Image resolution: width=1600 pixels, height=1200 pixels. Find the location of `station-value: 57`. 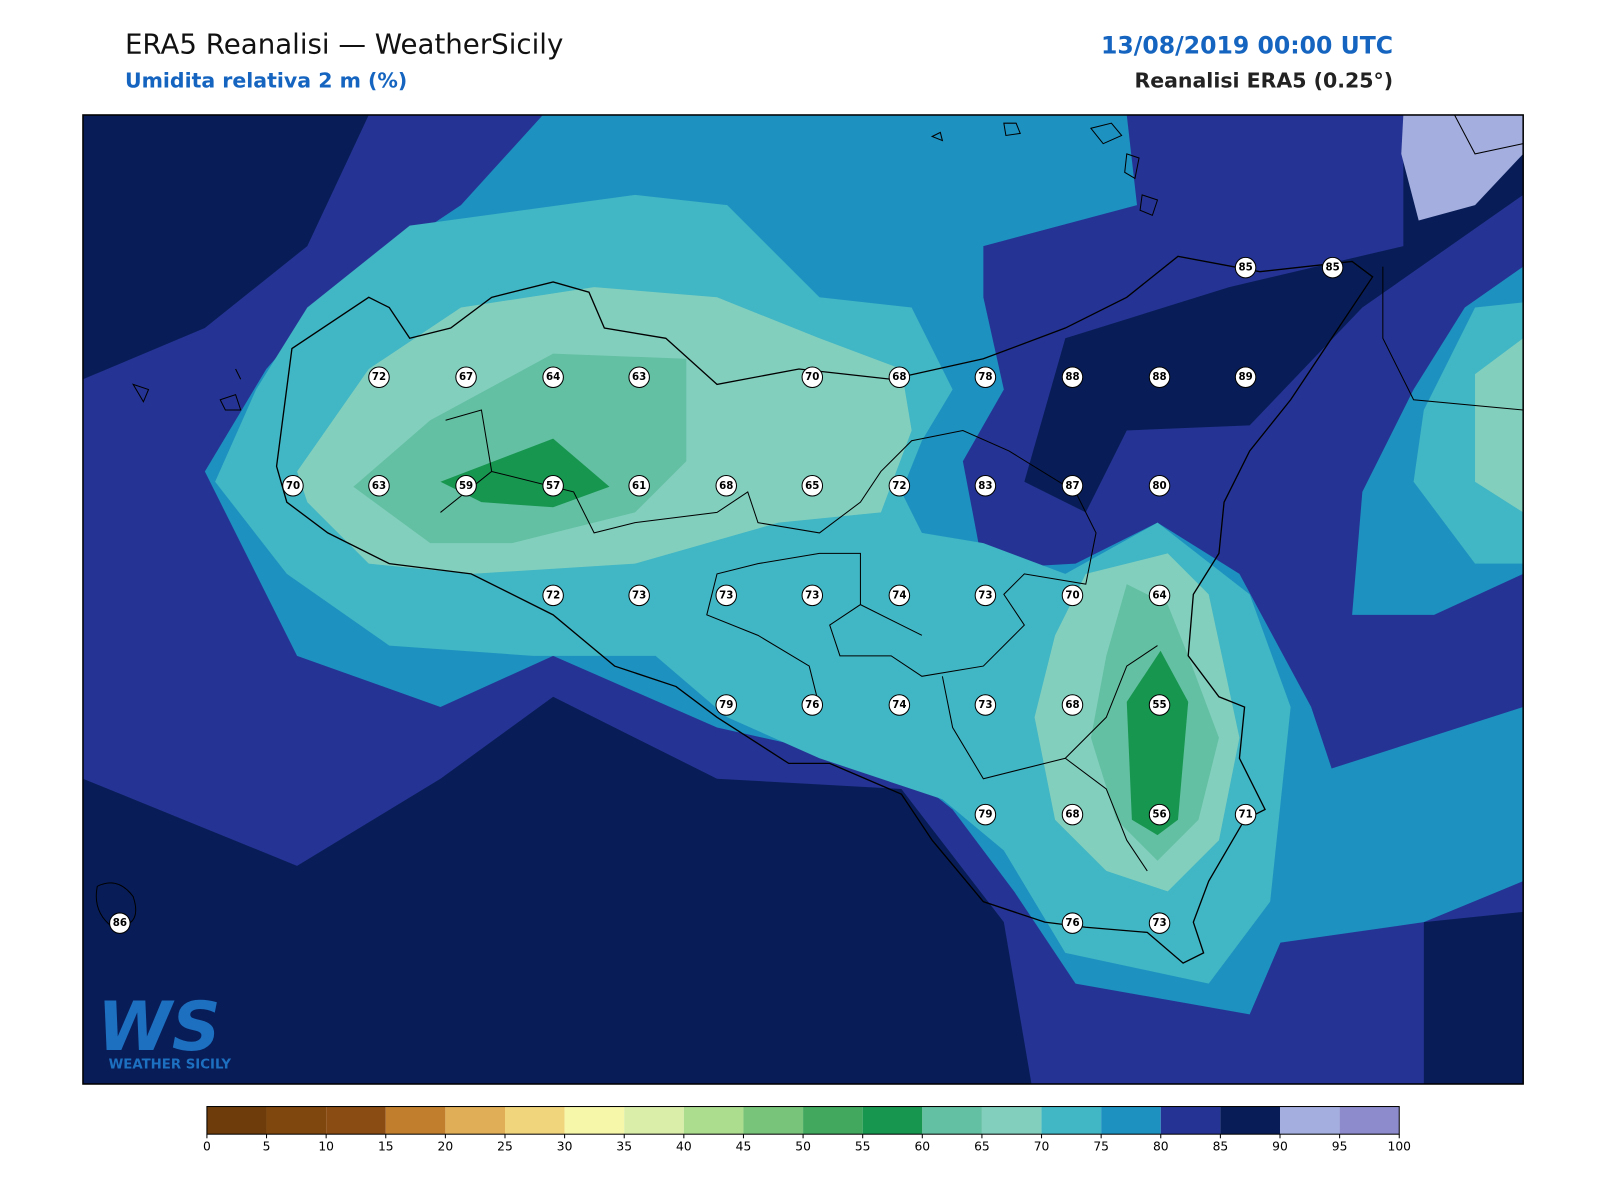

station-value: 57 is located at coordinates (553, 486).